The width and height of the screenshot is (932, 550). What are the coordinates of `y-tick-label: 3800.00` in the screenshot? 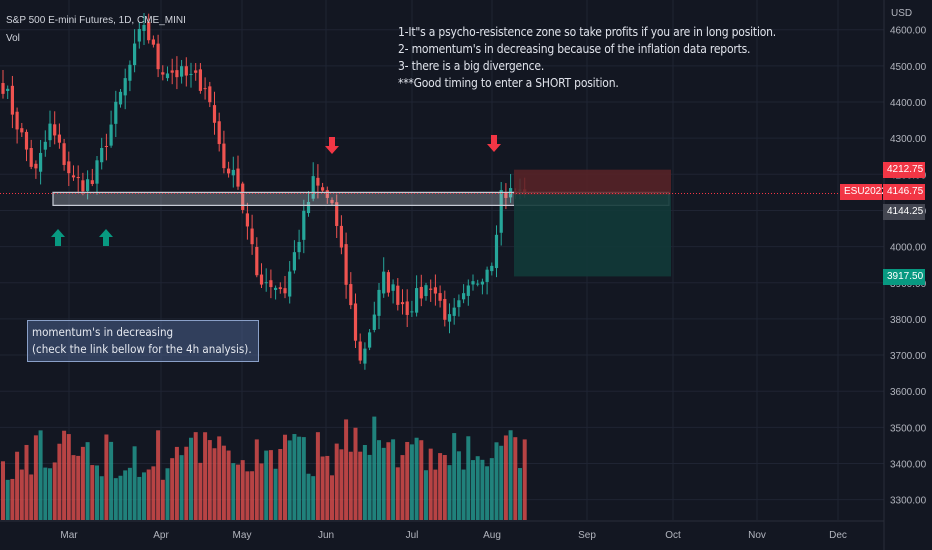 It's located at (908, 320).